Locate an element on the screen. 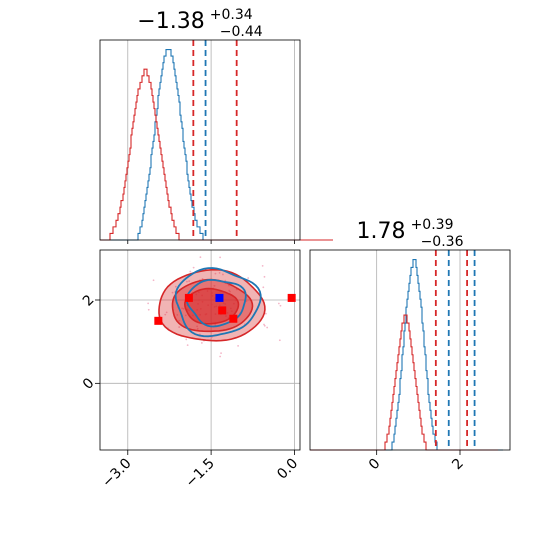 This screenshot has width=550, height=550. title-subscript: −0.44 is located at coordinates (241, 32).